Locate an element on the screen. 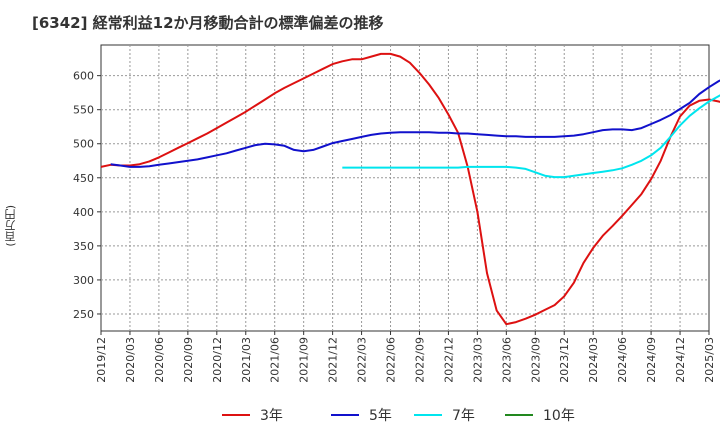  x-tick-label-2023-03: 2023/03 is located at coordinates (477, 360).